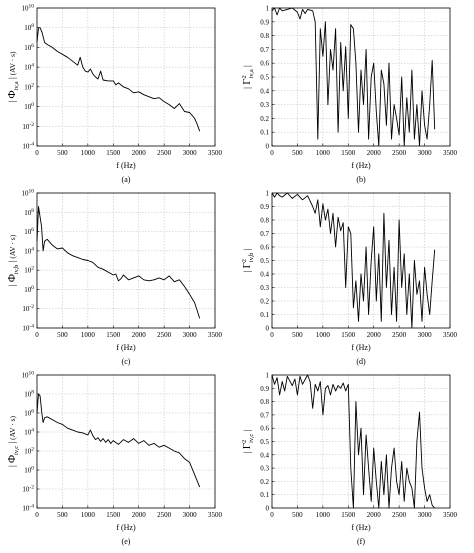 The image size is (474, 553). Describe the element at coordinates (248, 260) in the screenshot. I see `y-axis-label: | Γ2iv,b |` at that location.